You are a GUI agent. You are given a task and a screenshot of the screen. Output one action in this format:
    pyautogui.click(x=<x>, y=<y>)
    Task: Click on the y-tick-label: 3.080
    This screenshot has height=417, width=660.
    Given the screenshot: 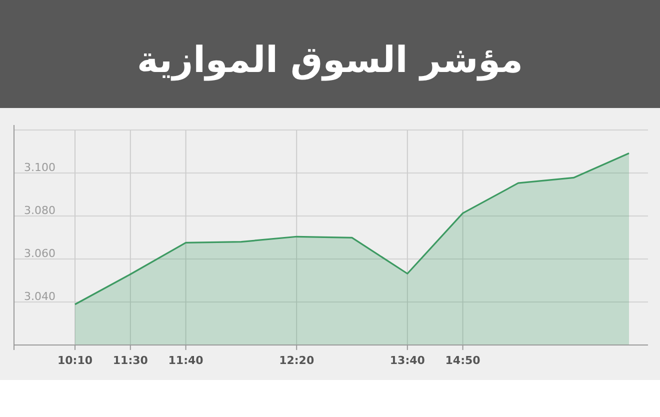 What is the action you would take?
    pyautogui.click(x=40, y=211)
    